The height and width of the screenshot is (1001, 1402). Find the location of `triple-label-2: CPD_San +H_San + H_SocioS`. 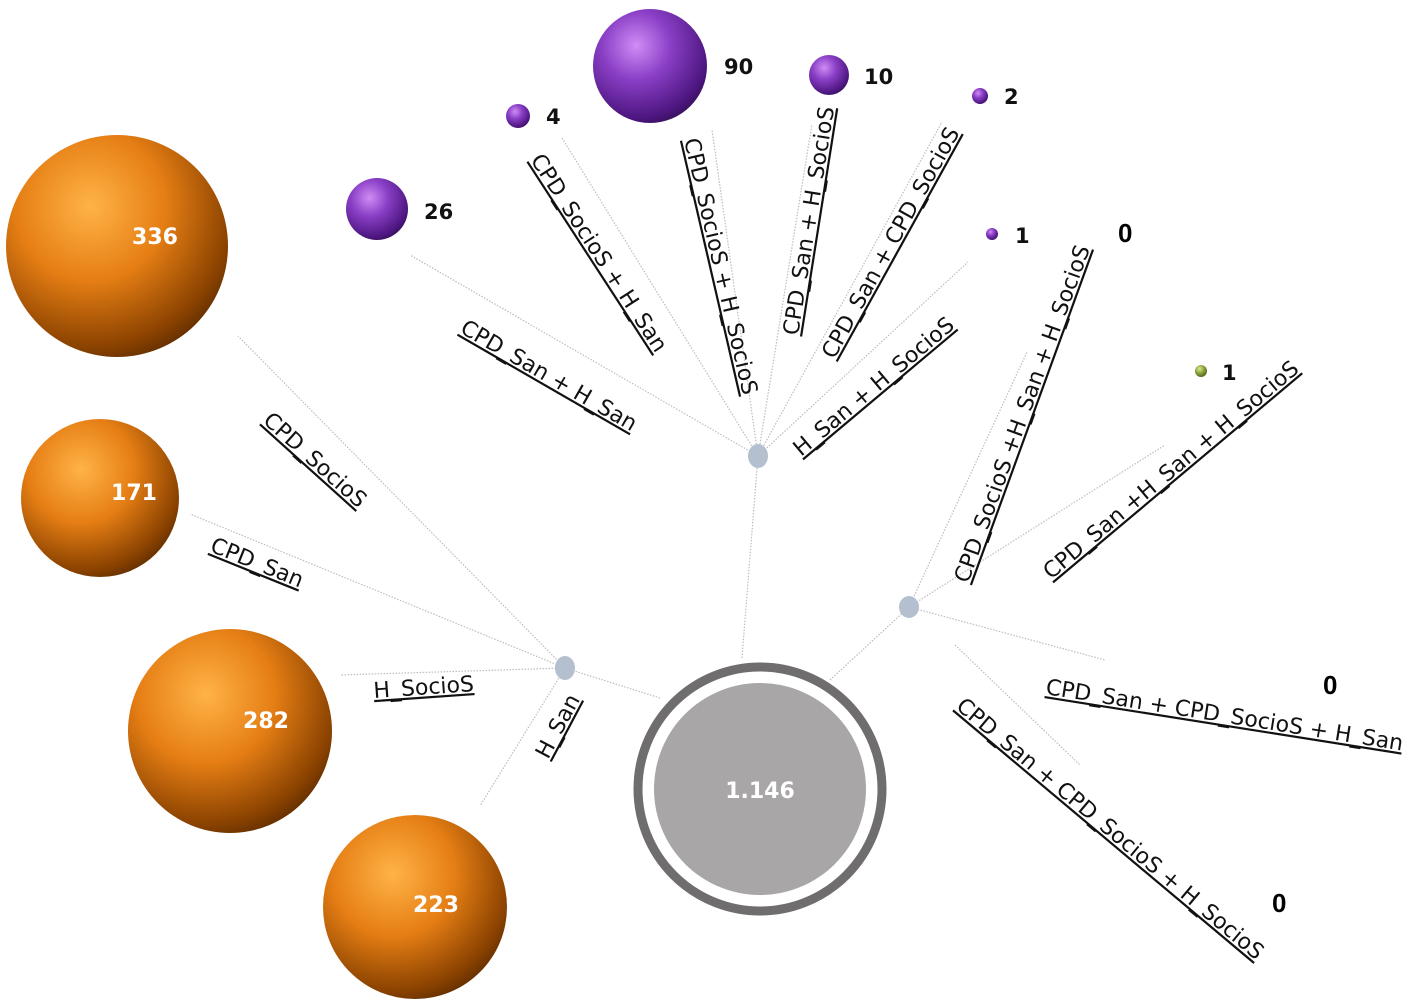

triple-label-2: CPD_San +H_San + H_SocioS is located at coordinates (1171, 470).